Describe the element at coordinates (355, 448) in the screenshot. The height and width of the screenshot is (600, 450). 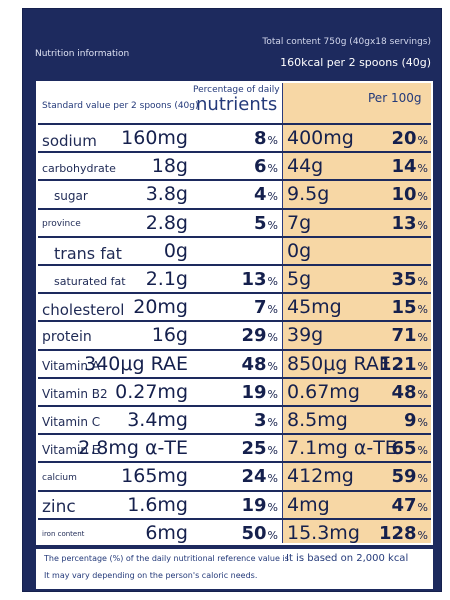
I see `daily-percentage-per-100g: 65%` at that location.